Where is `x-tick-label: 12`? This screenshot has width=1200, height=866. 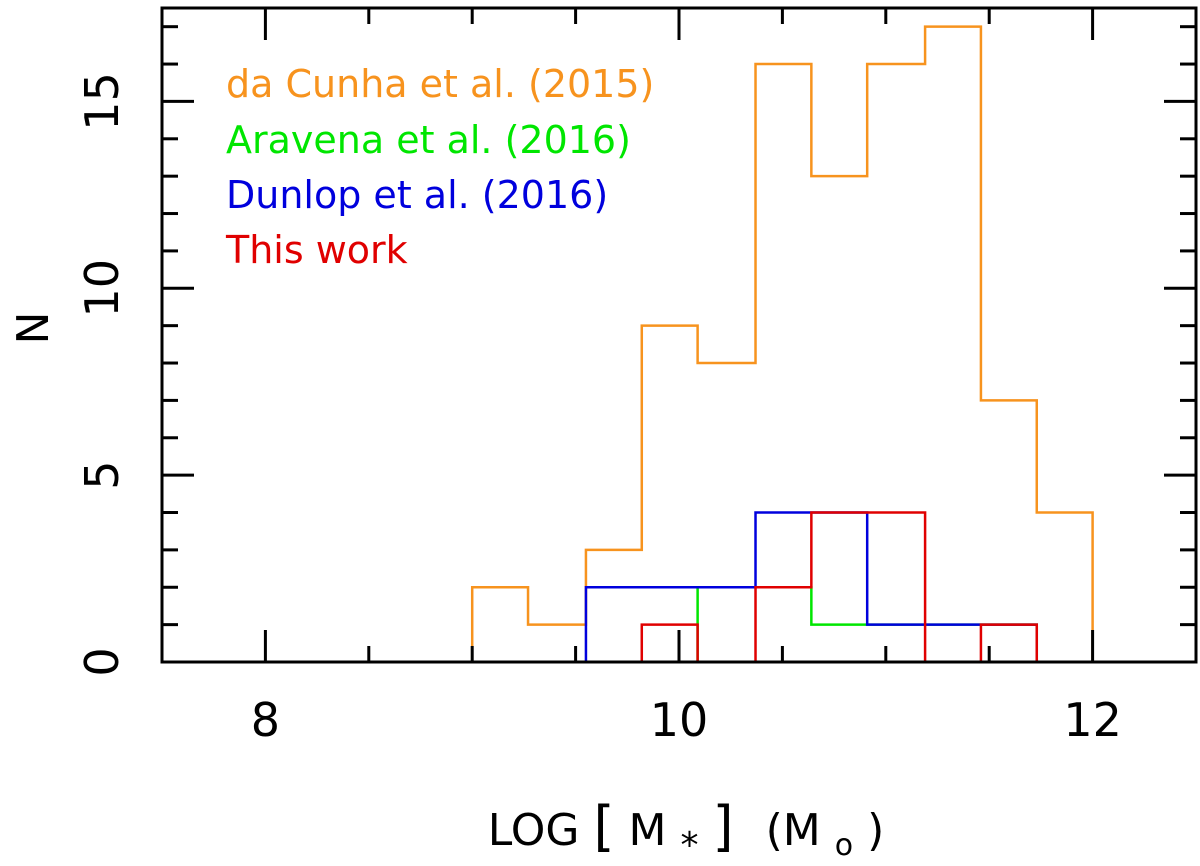 x-tick-label: 12 is located at coordinates (1092, 720).